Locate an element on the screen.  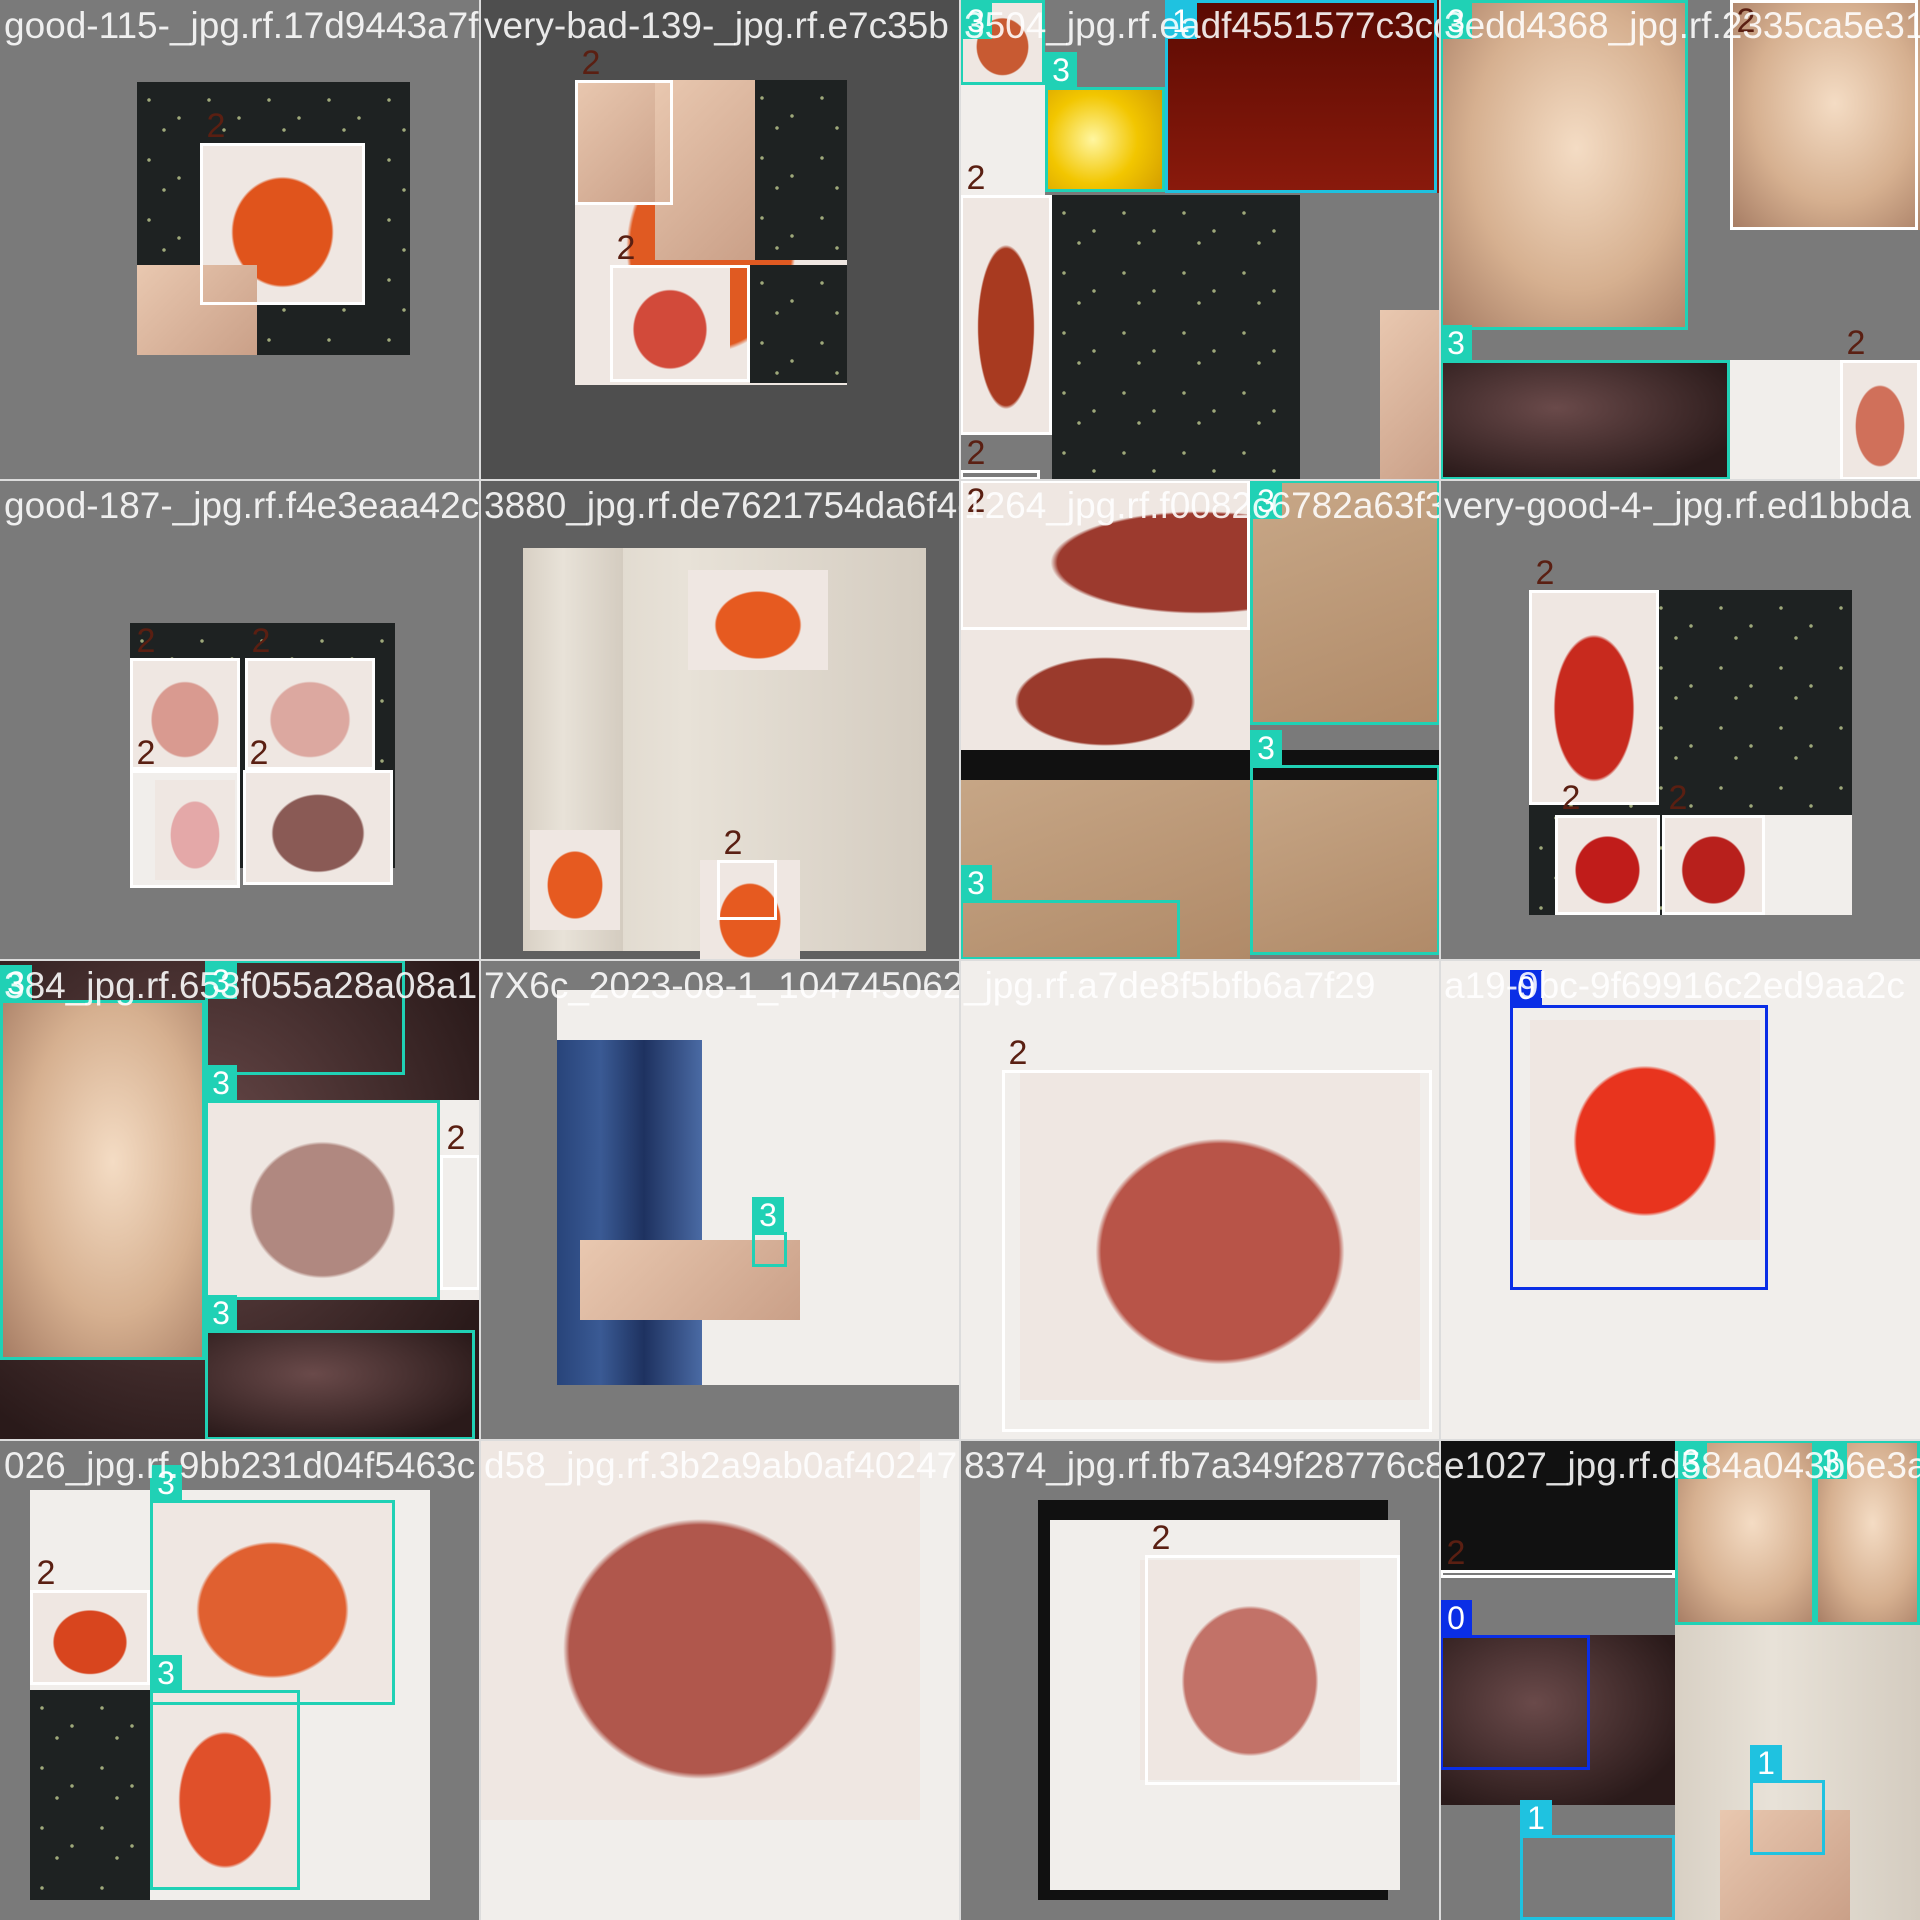
image-filename: 1264_jpg.rf.f0082c6782a63f3 is located at coordinates (1202, 505).